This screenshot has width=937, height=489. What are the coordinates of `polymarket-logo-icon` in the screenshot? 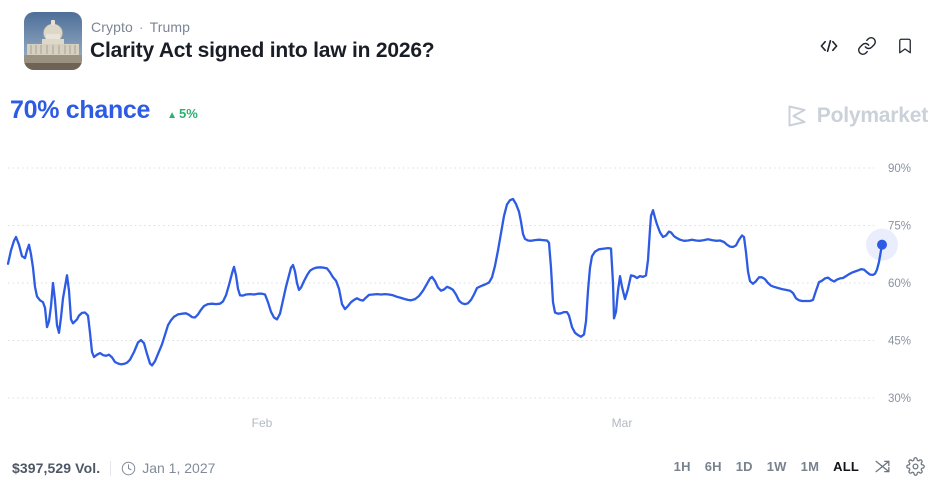 It's located at (797, 116).